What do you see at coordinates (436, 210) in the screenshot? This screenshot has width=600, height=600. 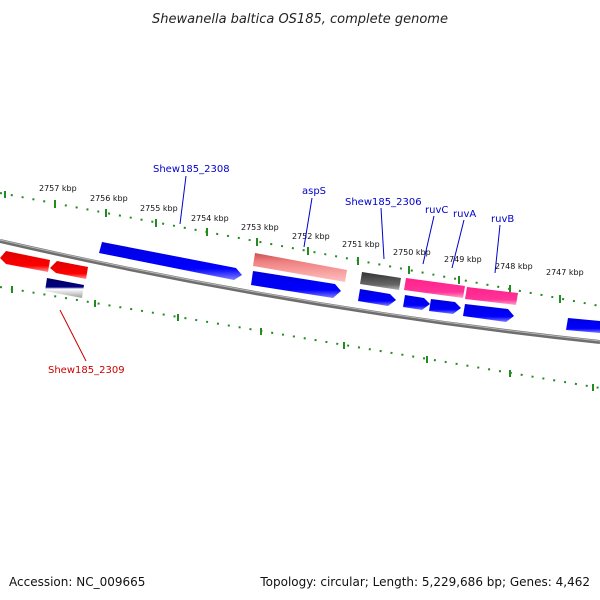 I see `gene-label-ruvc: ruvC` at bounding box center [436, 210].